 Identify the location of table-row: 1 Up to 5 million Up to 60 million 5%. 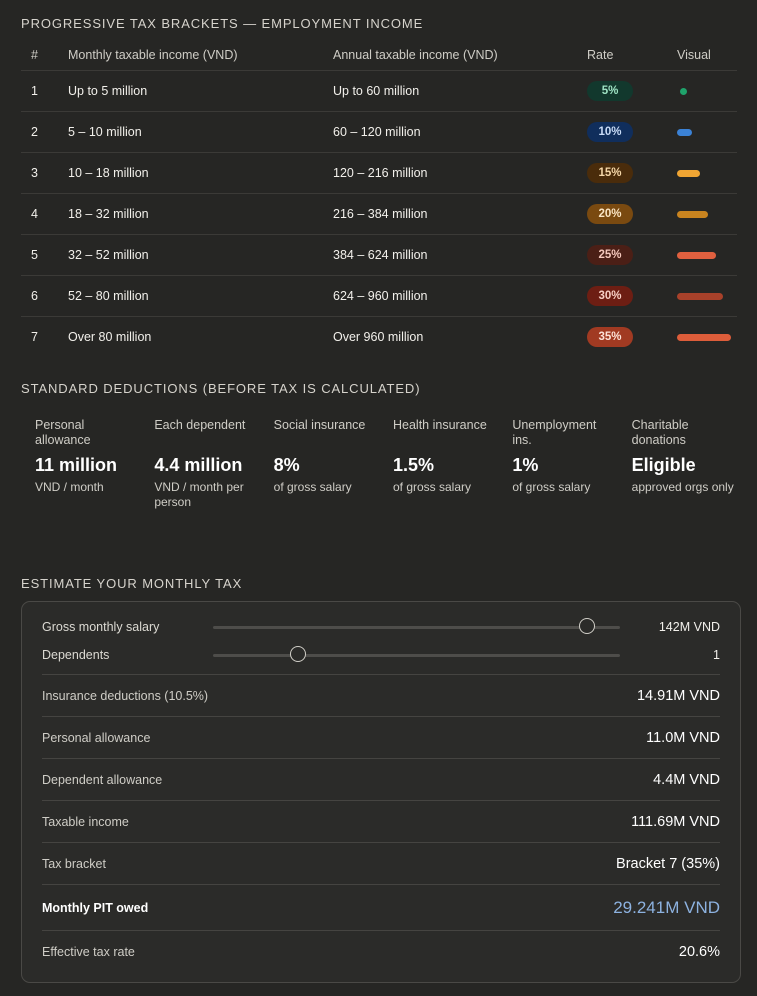
(379, 91).